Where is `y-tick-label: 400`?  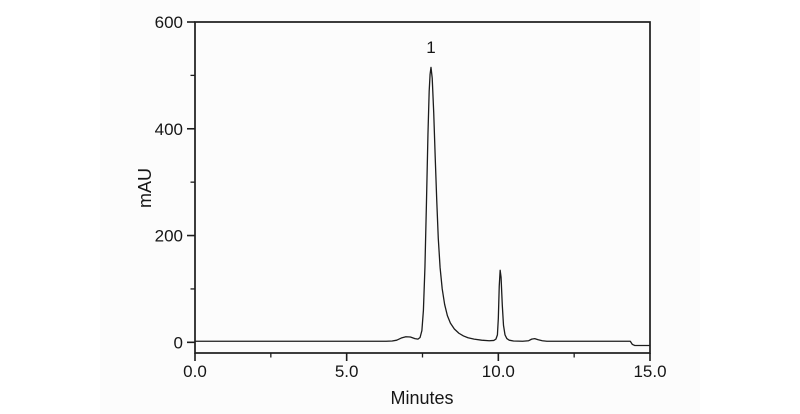
y-tick-label: 400 is located at coordinates (169, 129).